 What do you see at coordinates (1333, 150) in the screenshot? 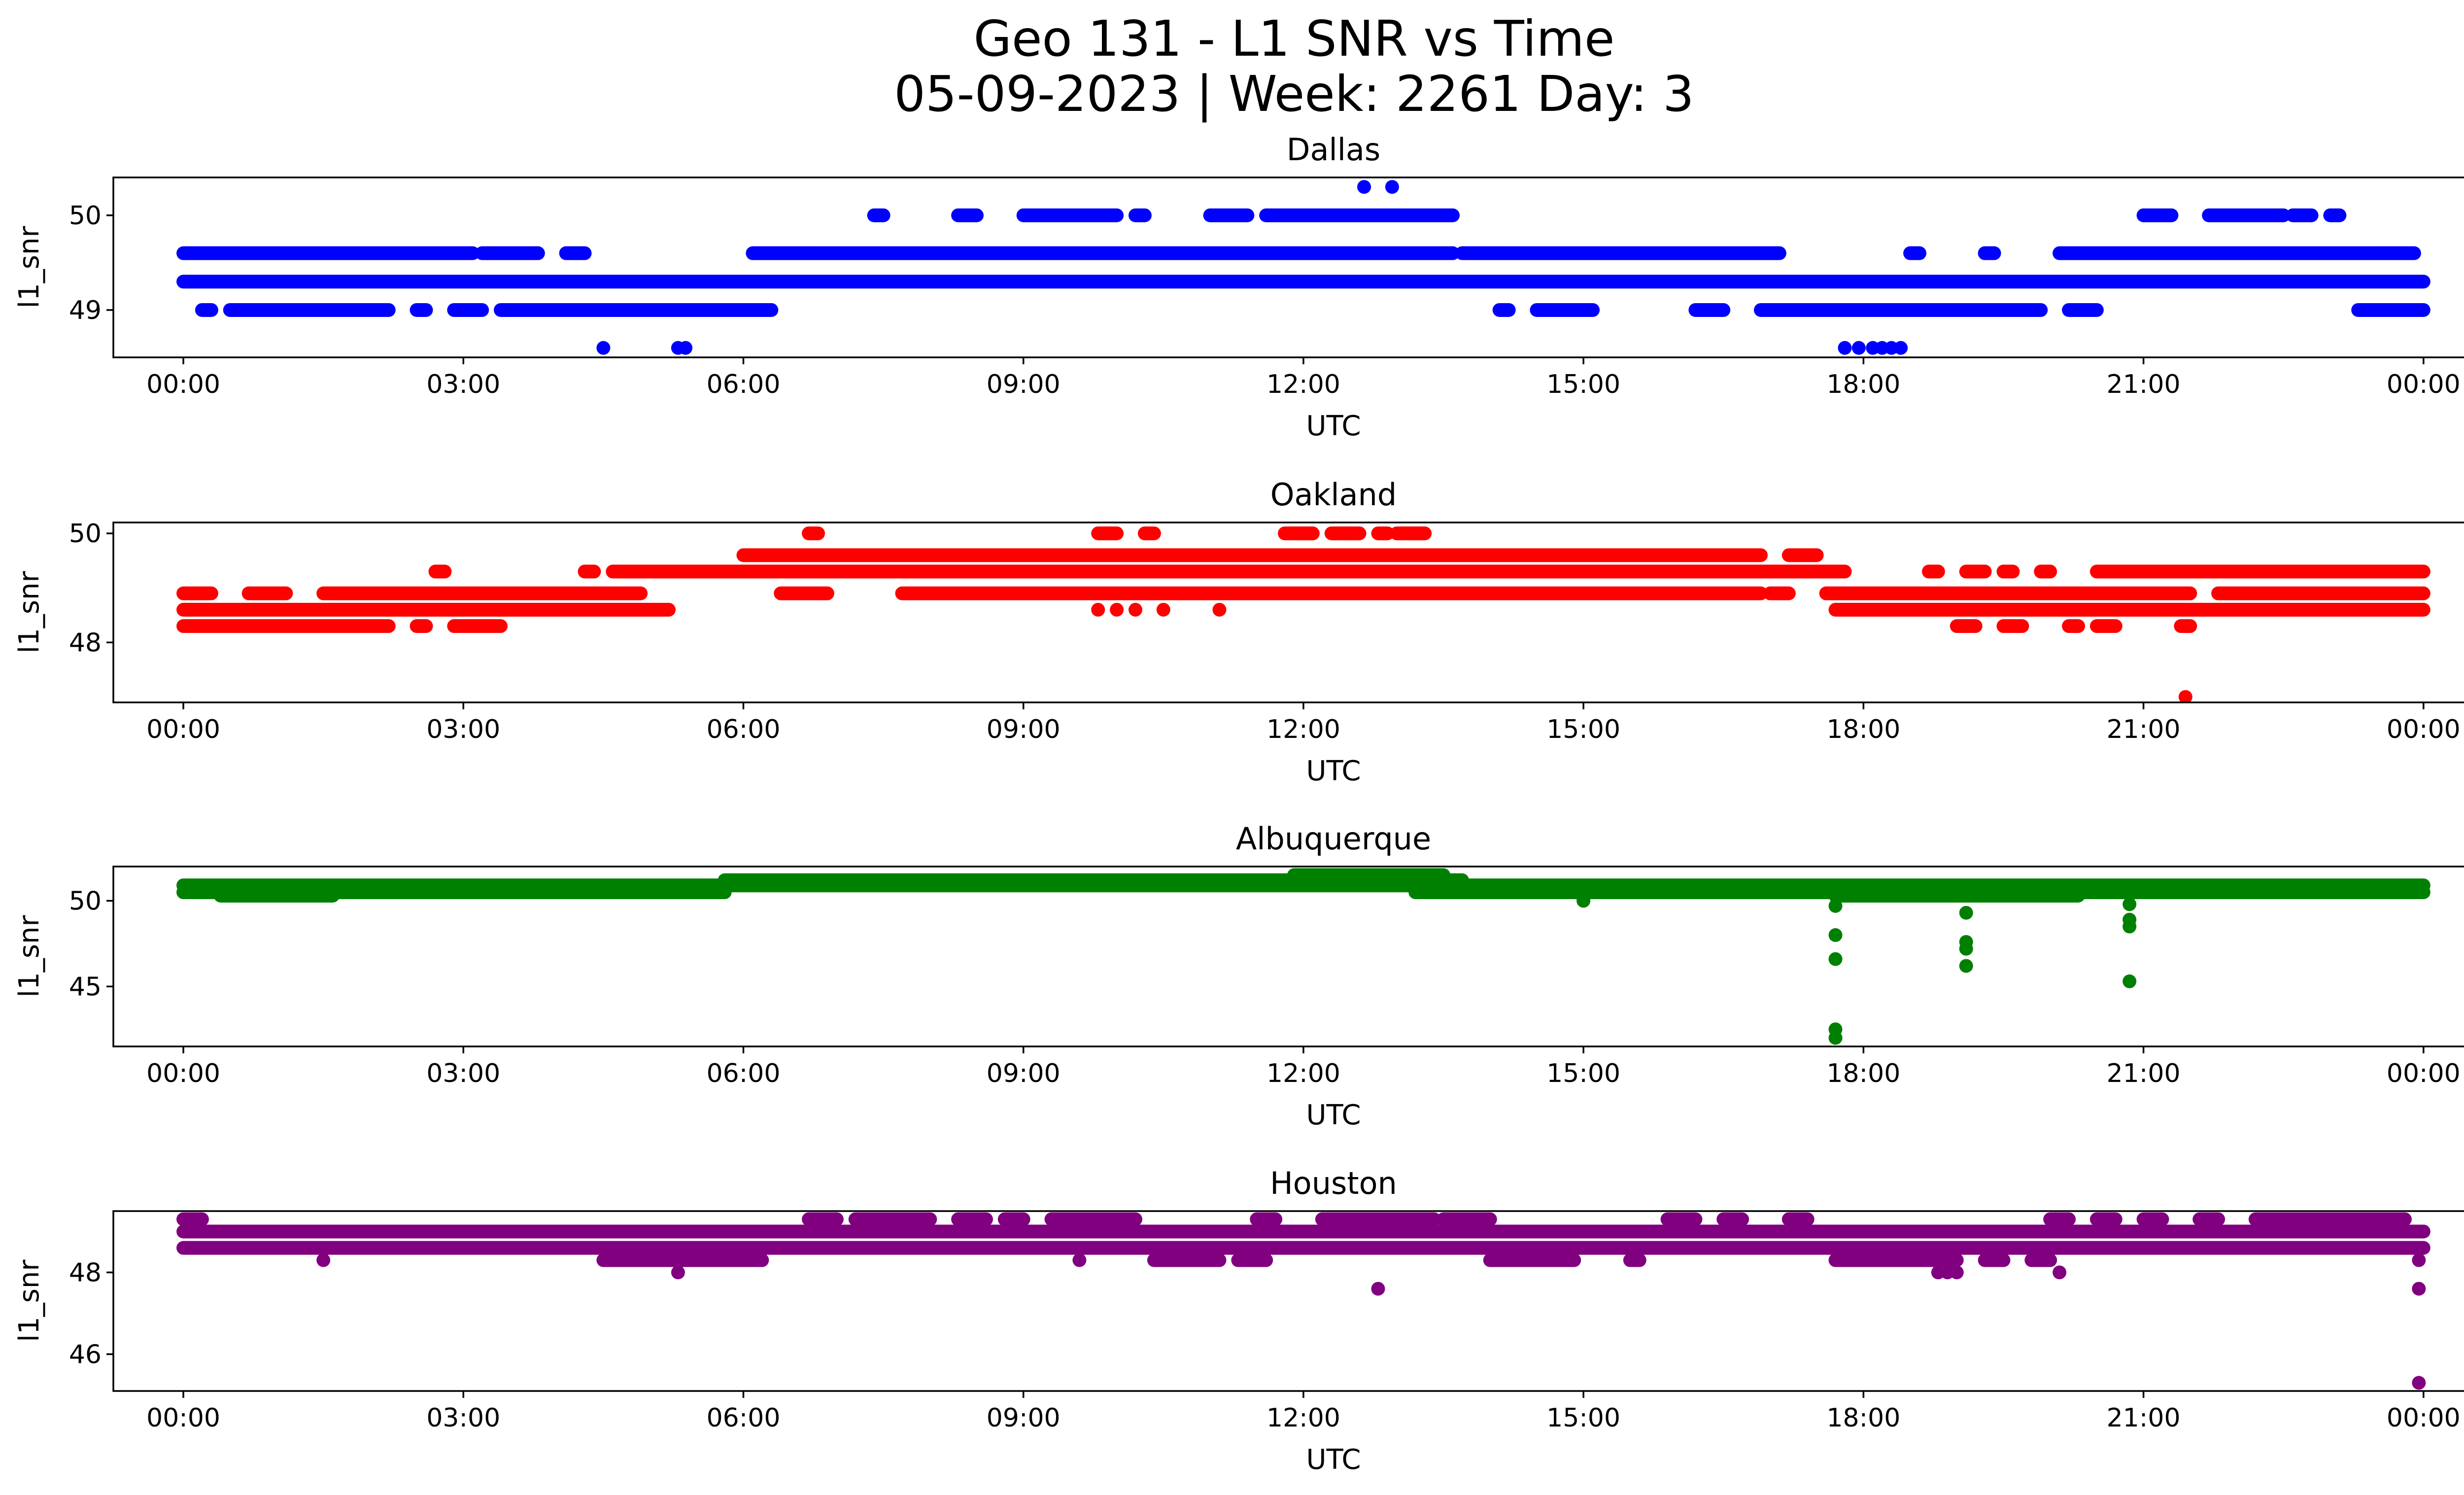
I see `panel-title-dallas: Dallas` at bounding box center [1333, 150].